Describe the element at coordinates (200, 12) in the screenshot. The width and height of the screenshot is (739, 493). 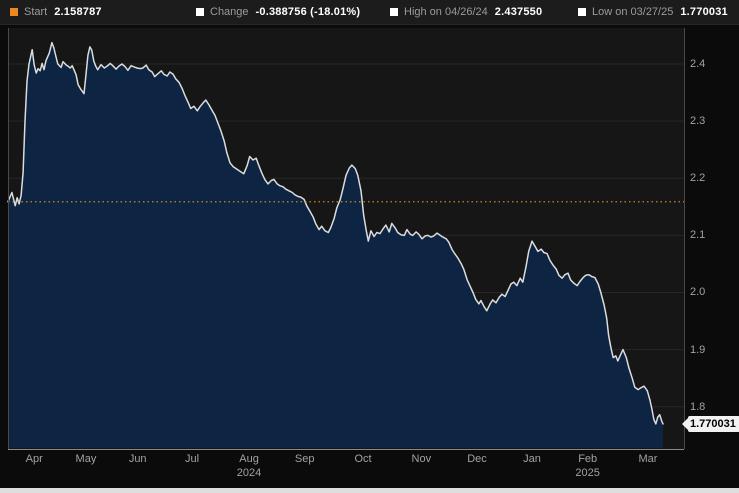
I see `change-swatch-icon` at that location.